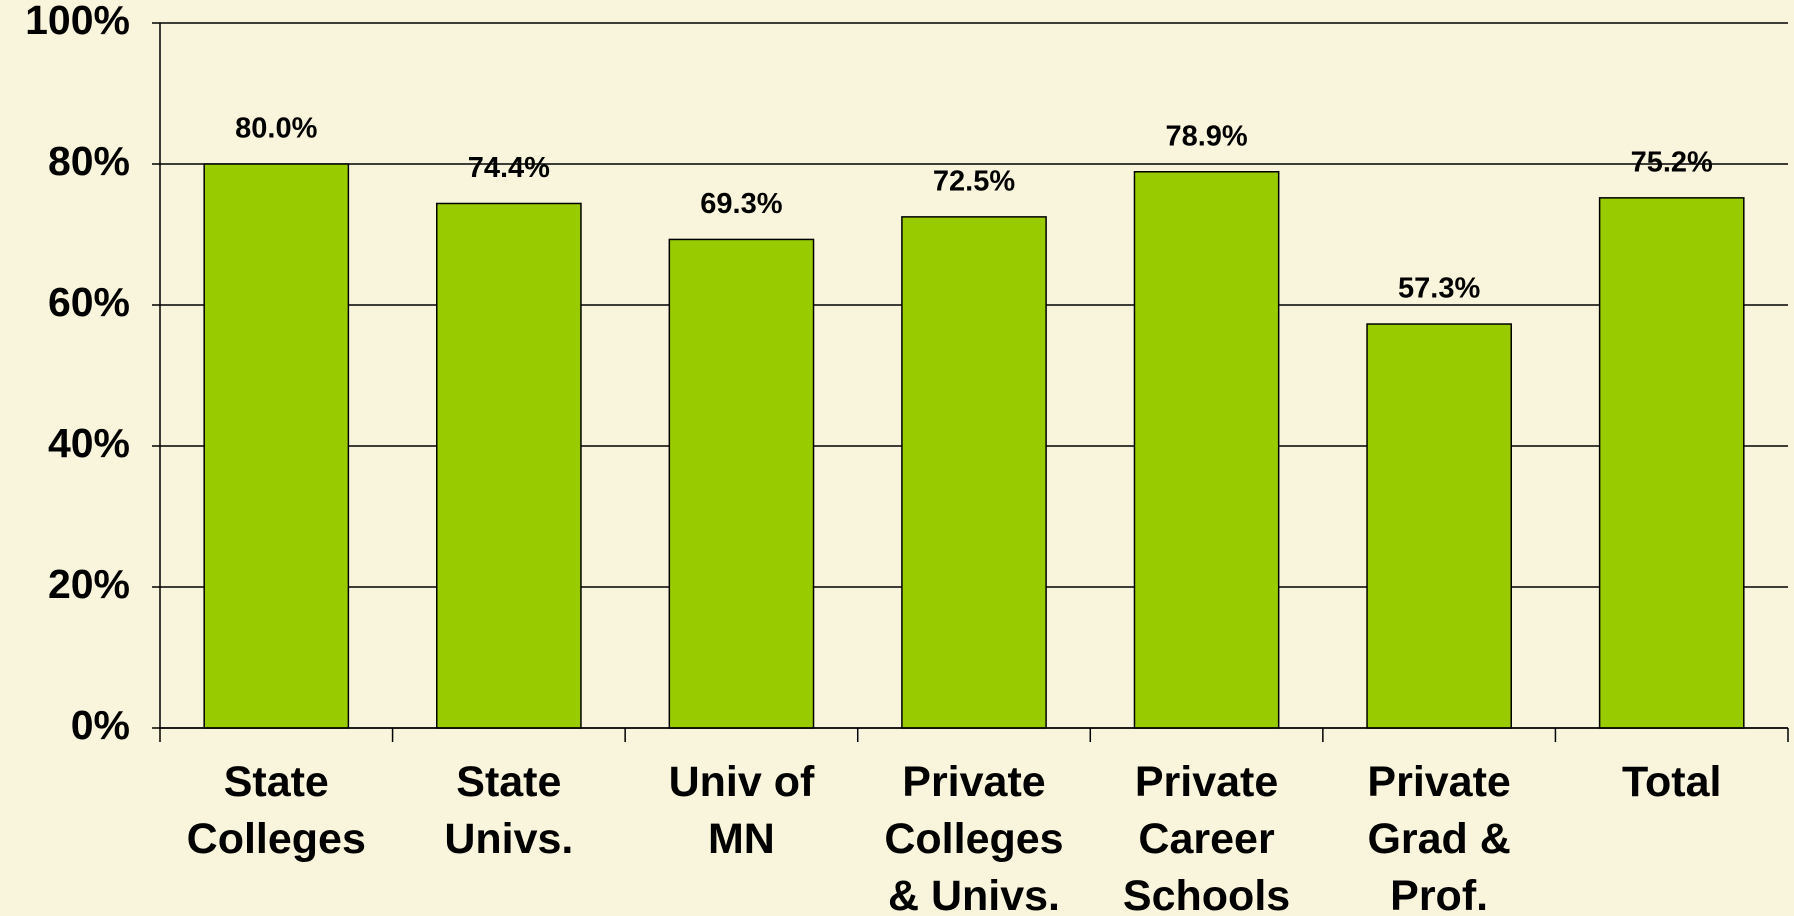  I want to click on value-label: 74.4%, so click(509, 168).